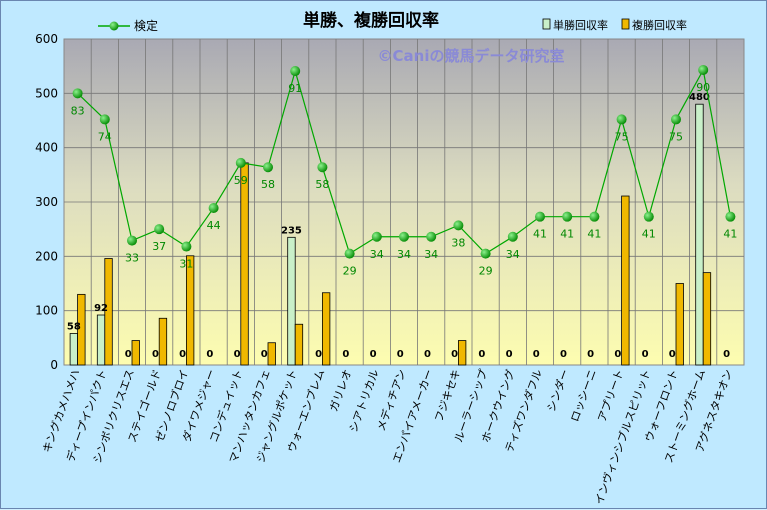  Describe the element at coordinates (74, 326) in the screenshot. I see `tansho-value-label: 58` at that location.